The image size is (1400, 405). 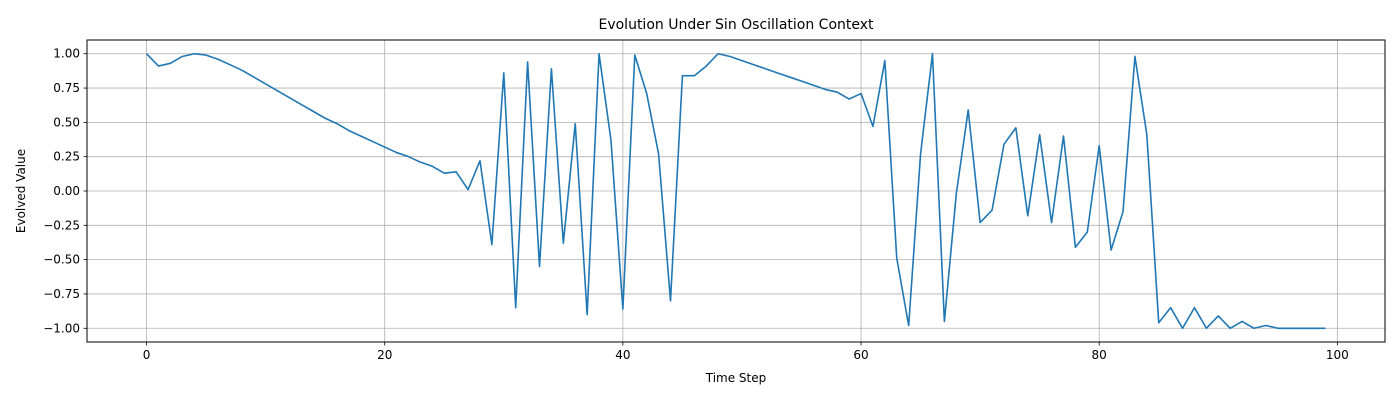 I want to click on x-tick-label: 20, so click(x=384, y=355).